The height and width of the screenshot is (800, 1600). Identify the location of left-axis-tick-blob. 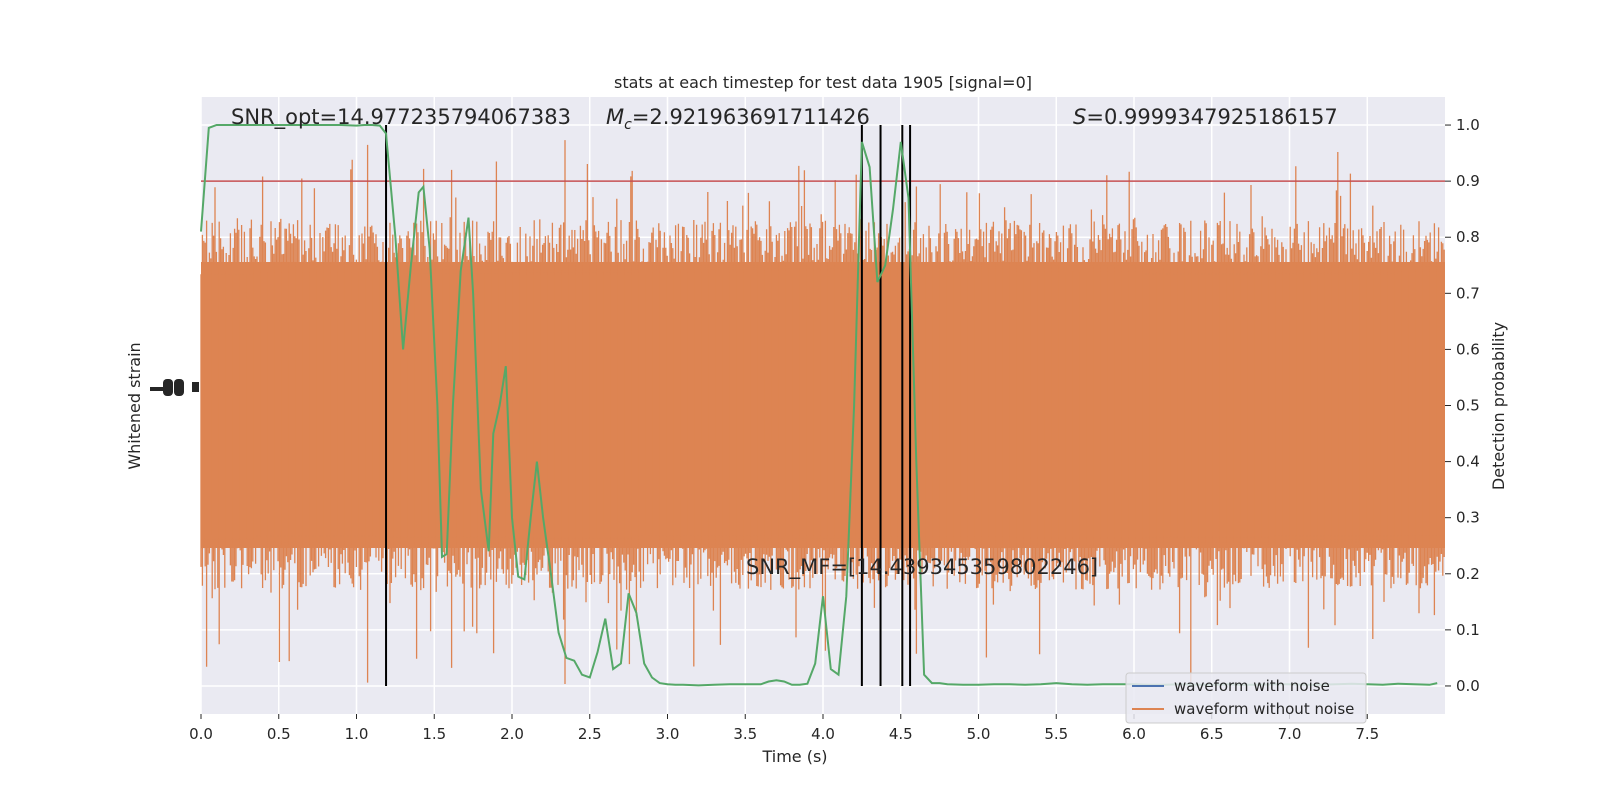
(174, 387).